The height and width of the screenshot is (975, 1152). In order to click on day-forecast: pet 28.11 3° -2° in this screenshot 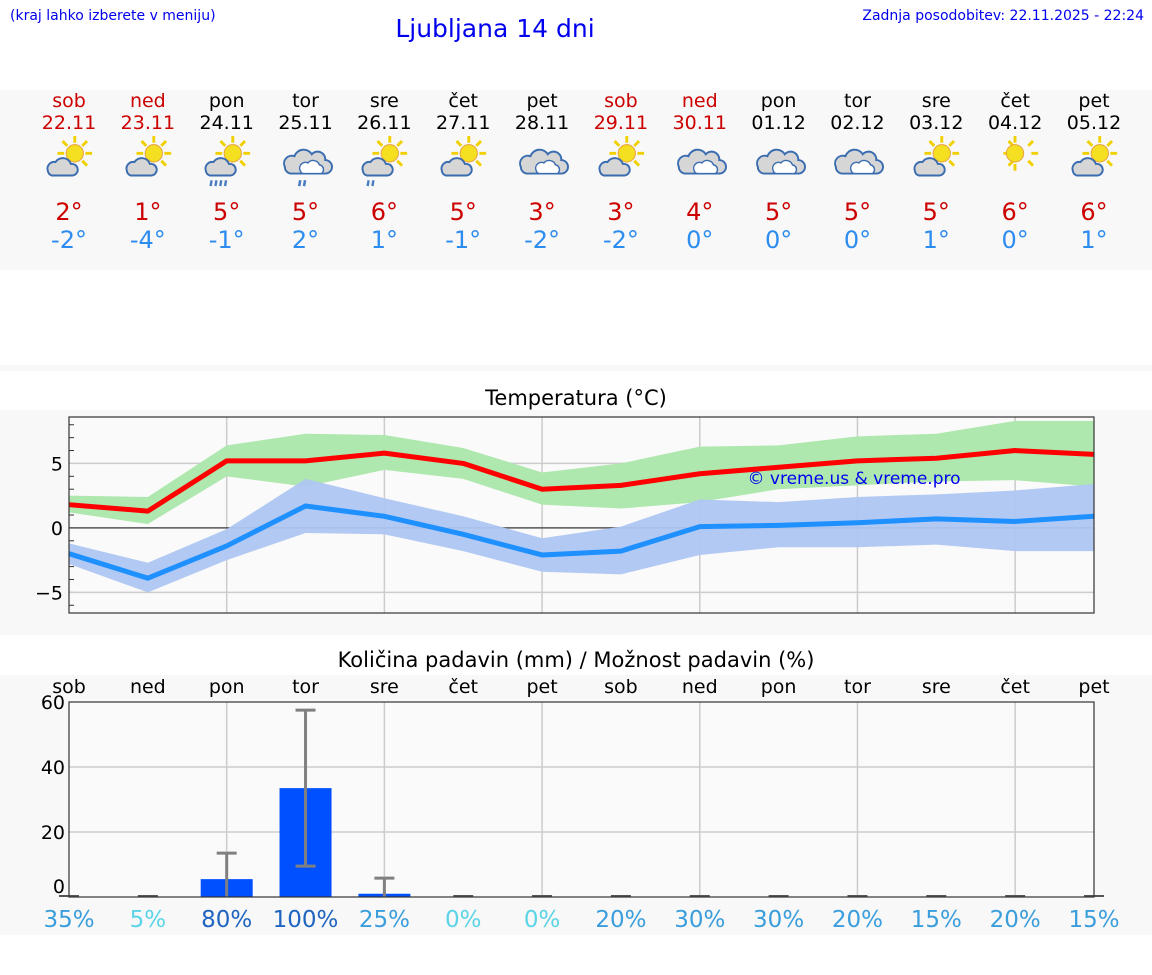, I will do `click(542, 172)`.